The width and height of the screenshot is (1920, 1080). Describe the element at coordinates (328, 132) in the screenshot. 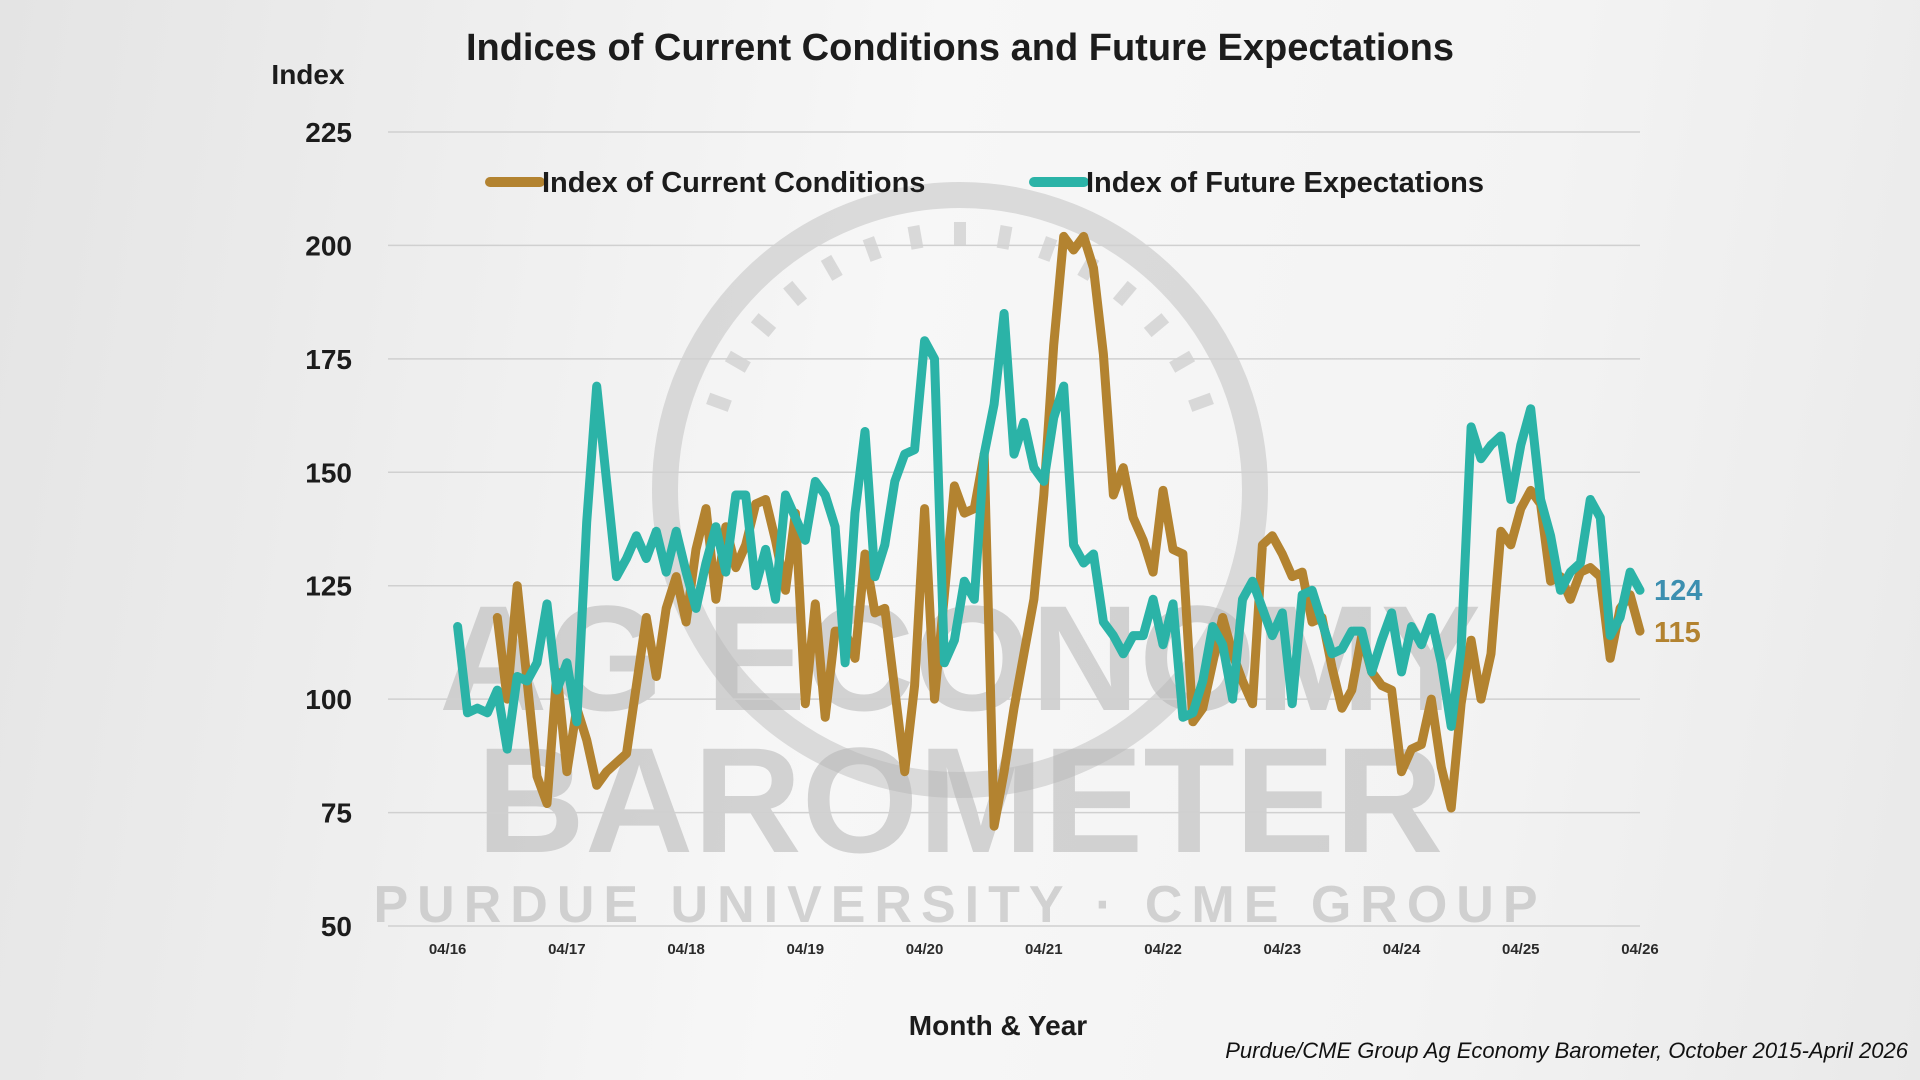

I see `y-tick-label: 225` at that location.